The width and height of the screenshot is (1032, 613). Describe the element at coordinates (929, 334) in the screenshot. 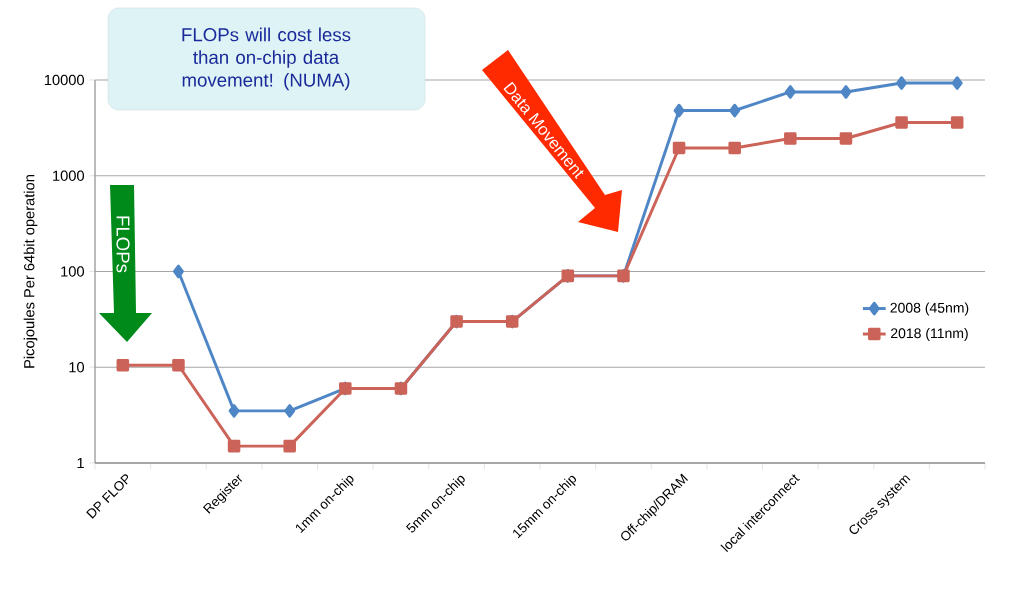

I see `legend-label: 2018 (11nm)` at that location.